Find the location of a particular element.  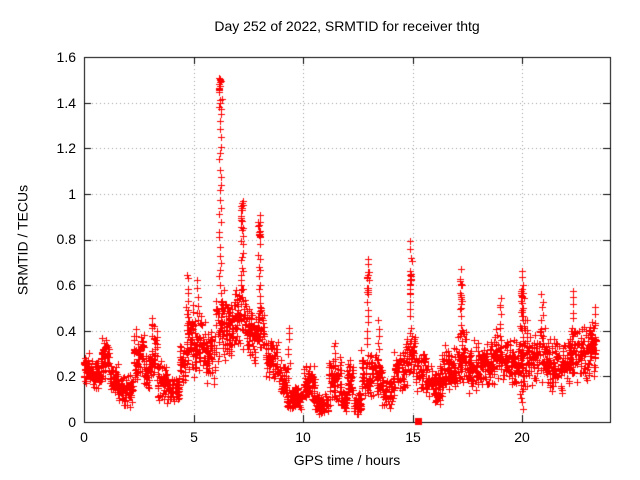

x-tick-label: 20 is located at coordinates (522, 437).